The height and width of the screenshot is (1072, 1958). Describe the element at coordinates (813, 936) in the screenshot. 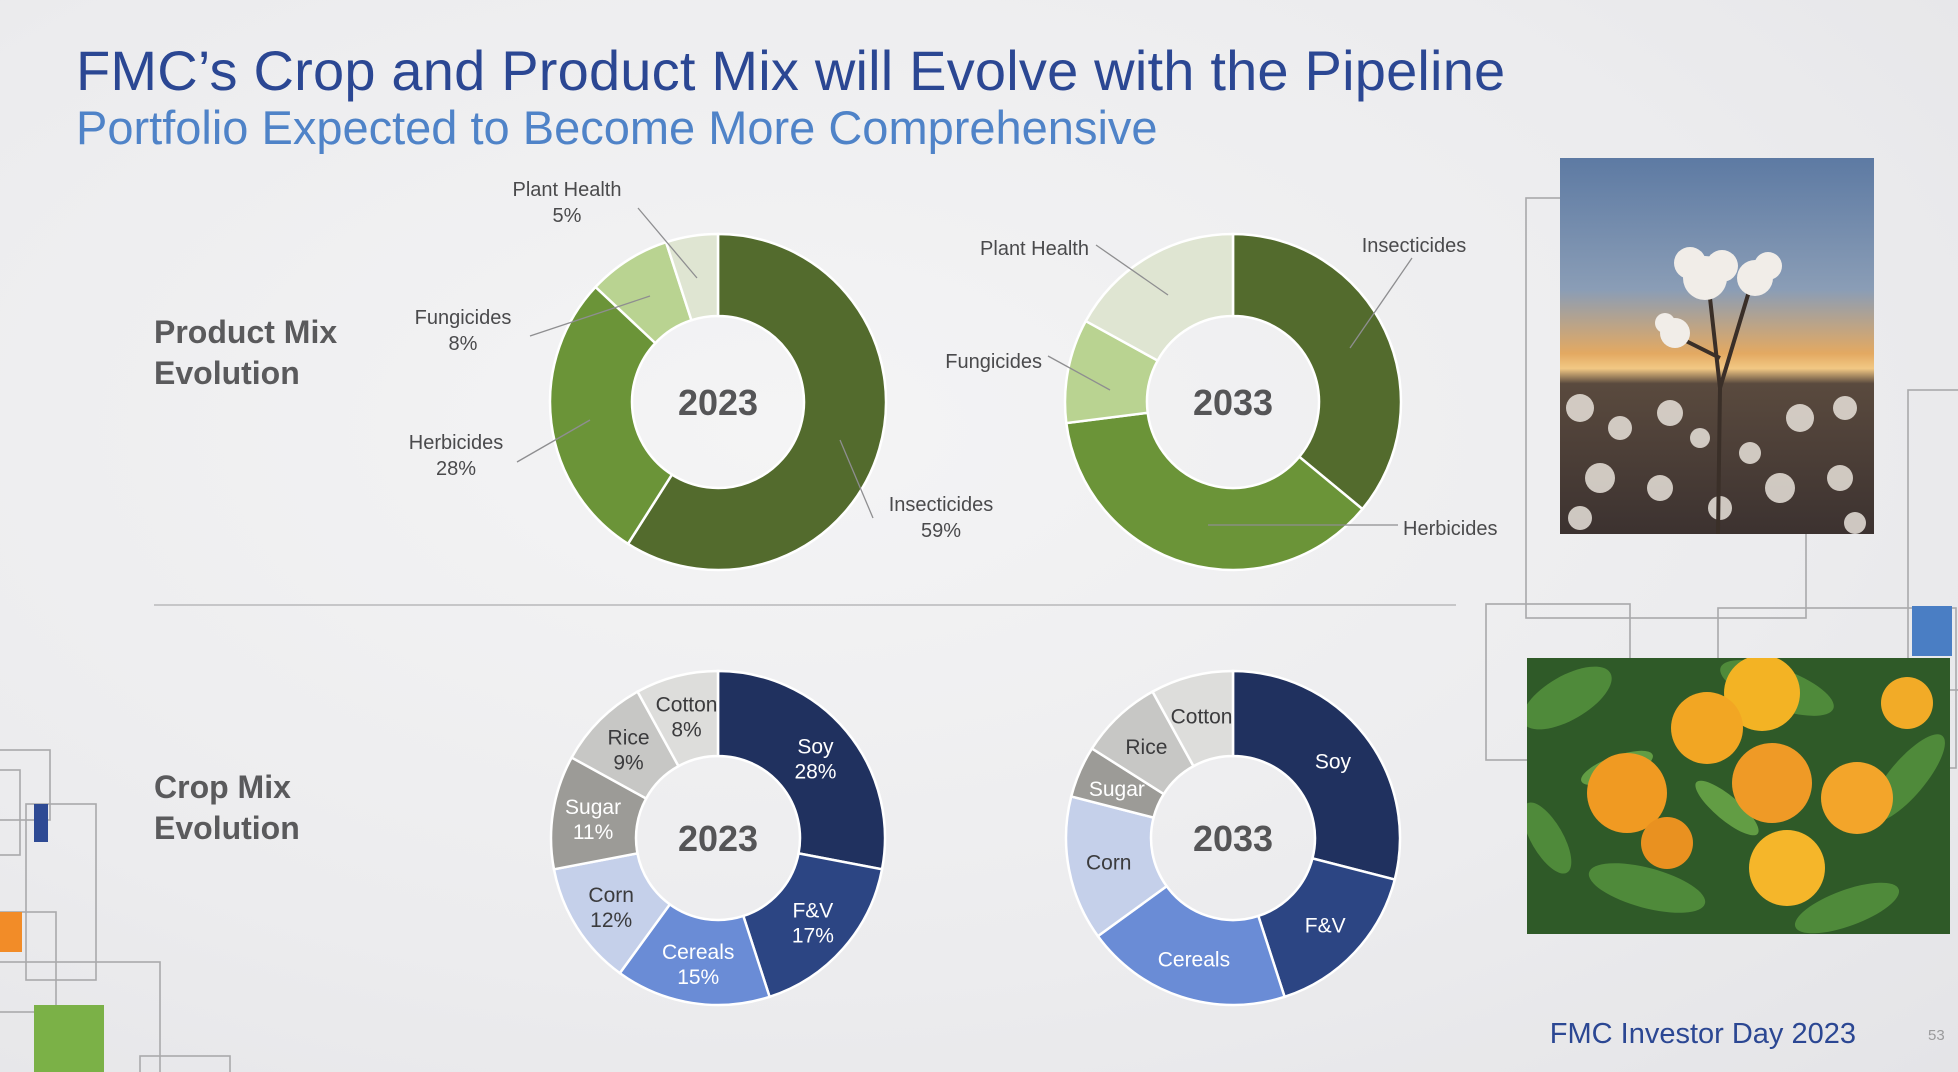

I see `slice-value-fandv: 17%` at that location.